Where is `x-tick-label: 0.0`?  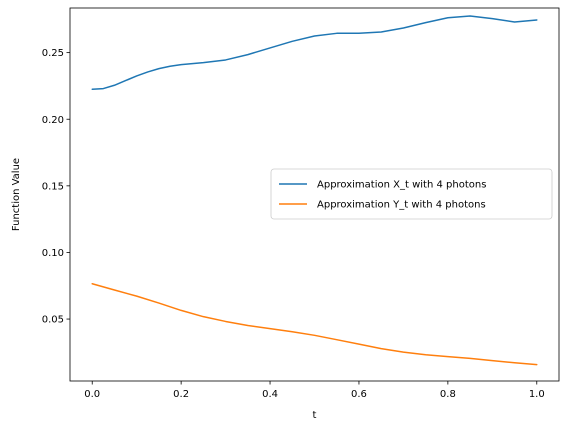
x-tick-label: 0.0 is located at coordinates (92, 394).